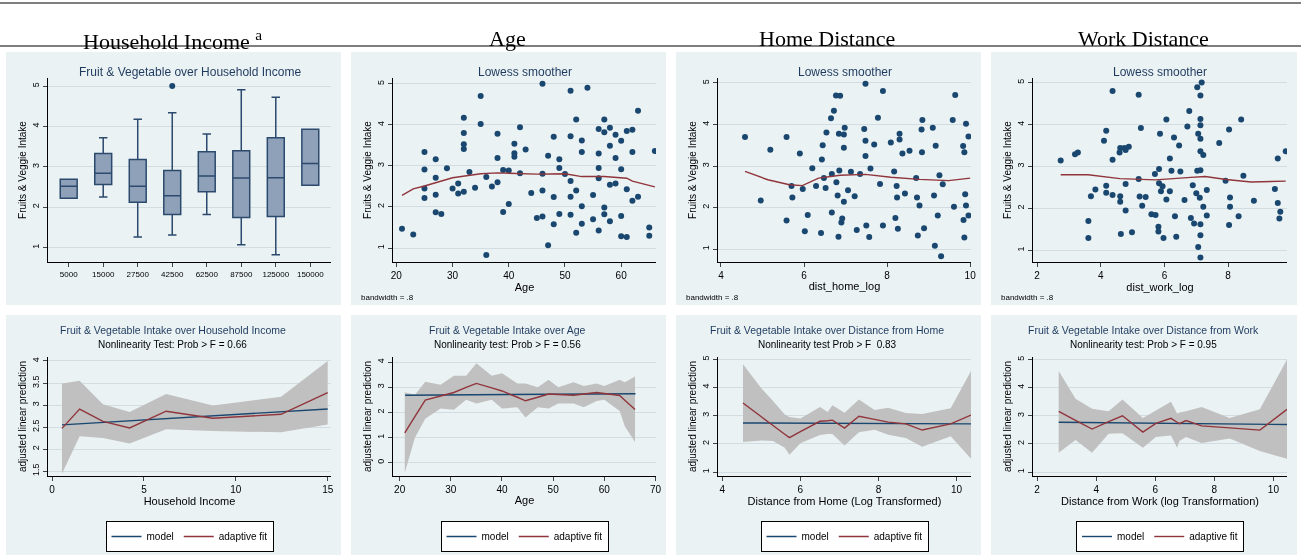 The width and height of the screenshot is (1301, 560). I want to click on legend-label: adaptive fit, so click(578, 537).